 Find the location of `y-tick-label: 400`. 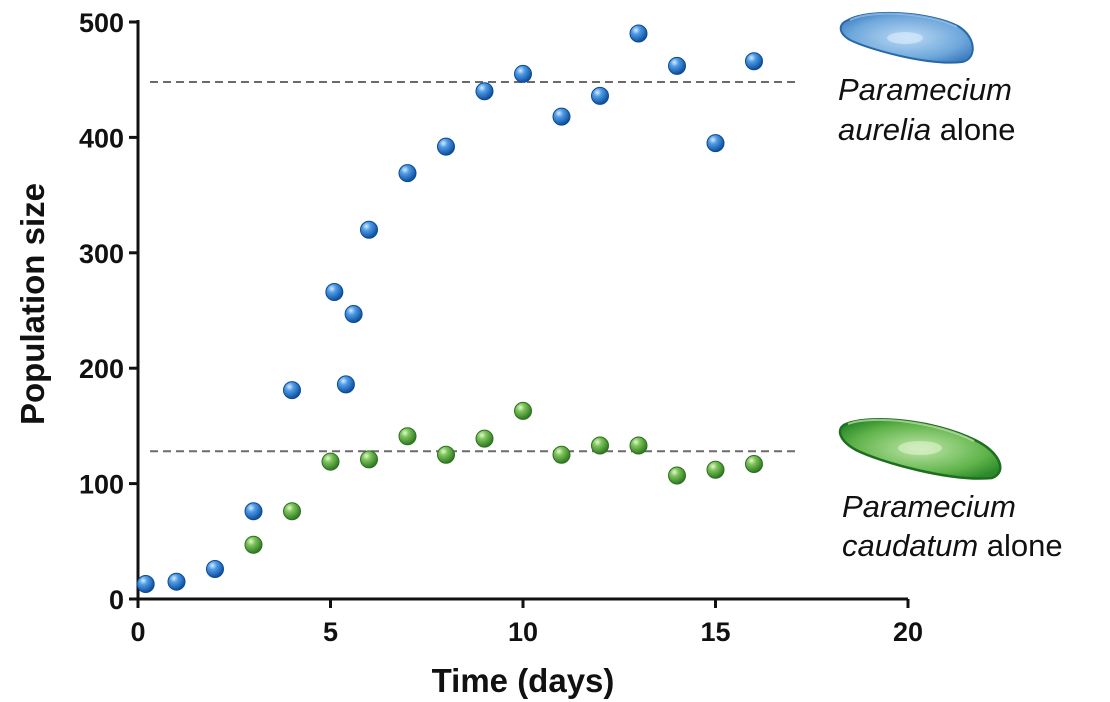

y-tick-label: 400 is located at coordinates (101, 138).